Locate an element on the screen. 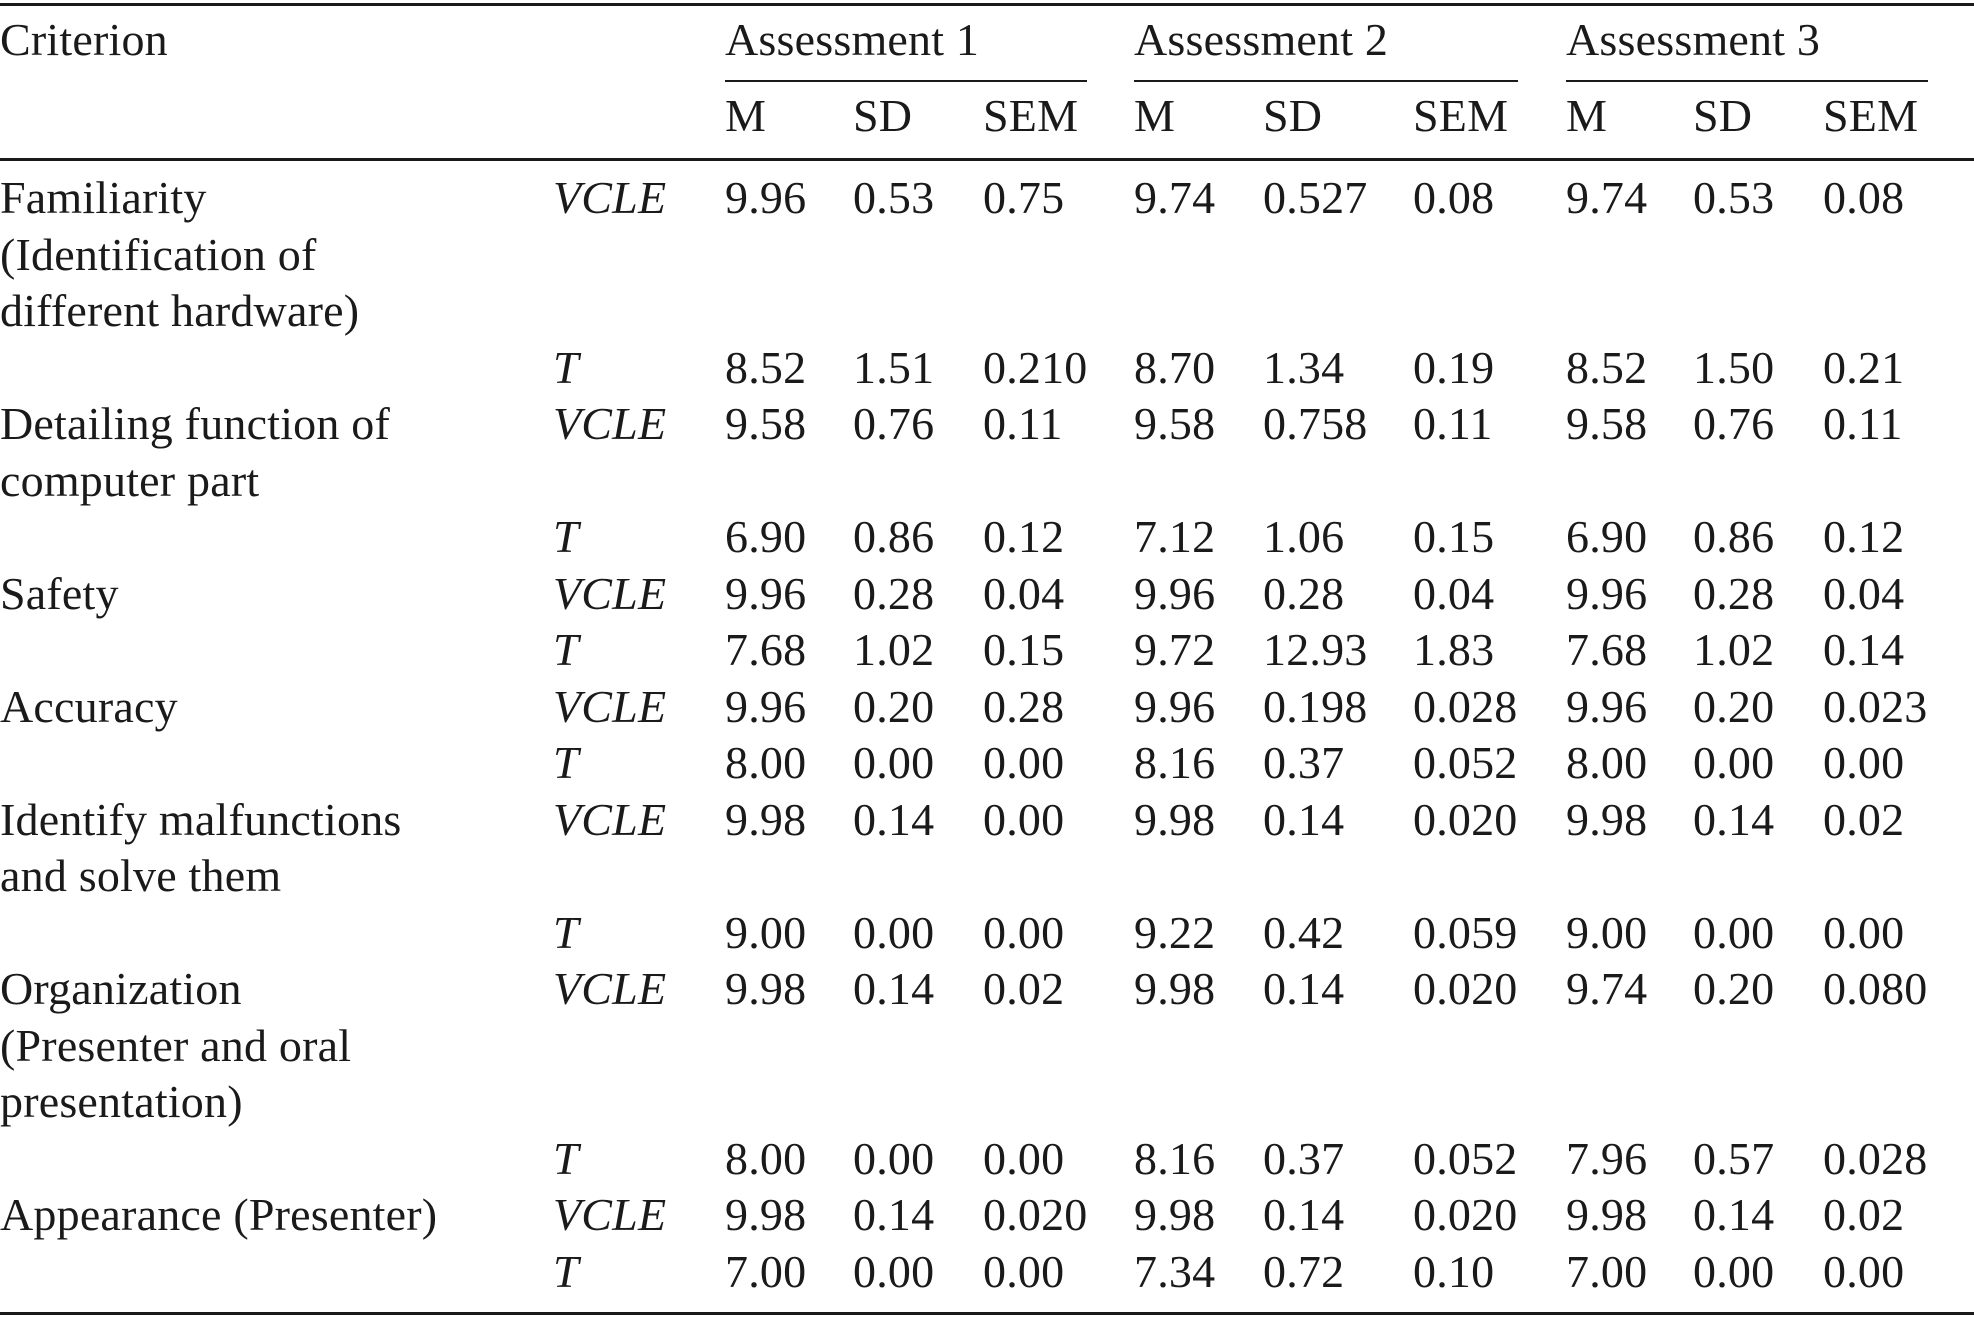 This screenshot has height=1317, width=1974. table-cell: 0.37 is located at coordinates (1304, 762).